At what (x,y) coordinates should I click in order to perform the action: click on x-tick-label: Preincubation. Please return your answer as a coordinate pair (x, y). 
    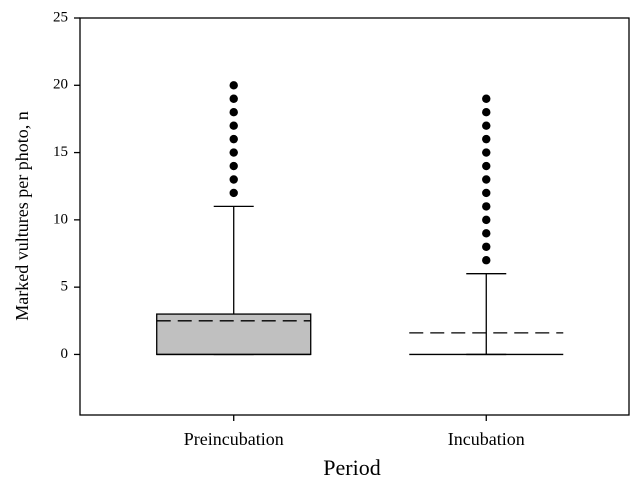
    Looking at the image, I should click on (234, 439).